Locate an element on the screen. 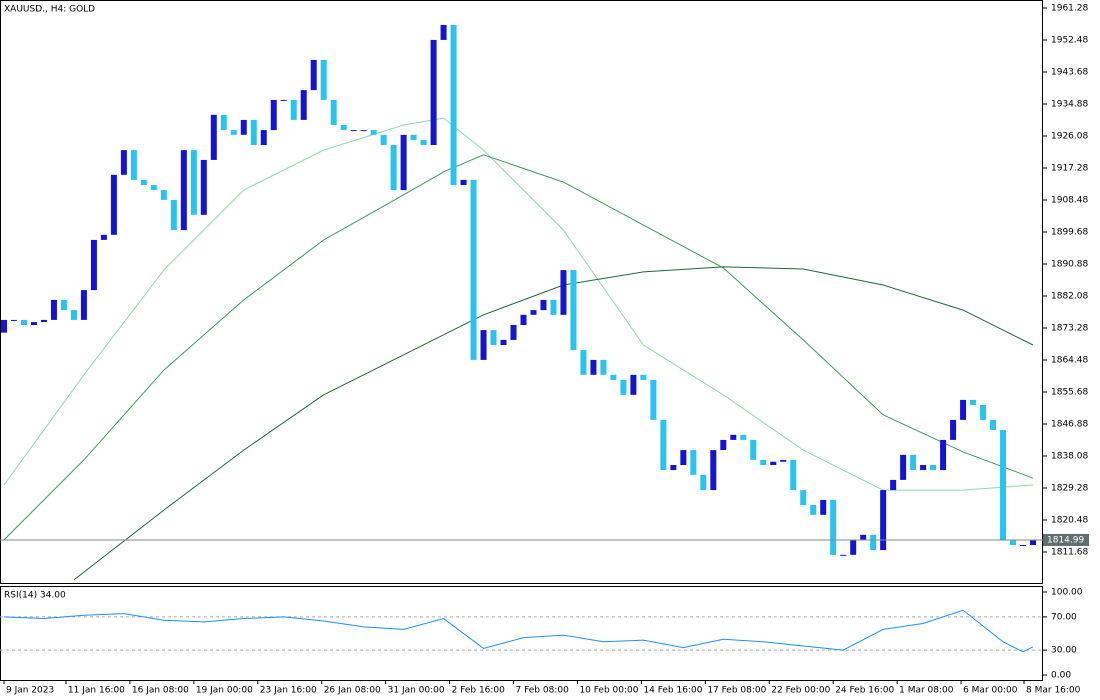  y-tick-label: 1926.08 is located at coordinates (1069, 136).